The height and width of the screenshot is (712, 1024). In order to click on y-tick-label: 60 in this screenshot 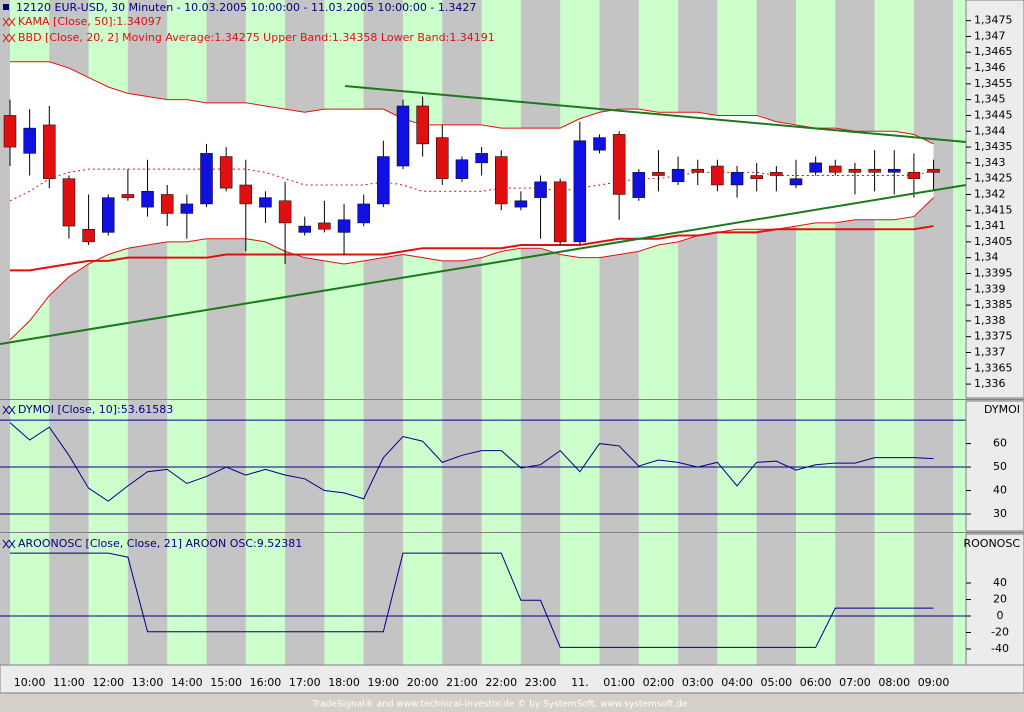, I will do `click(1000, 443)`.